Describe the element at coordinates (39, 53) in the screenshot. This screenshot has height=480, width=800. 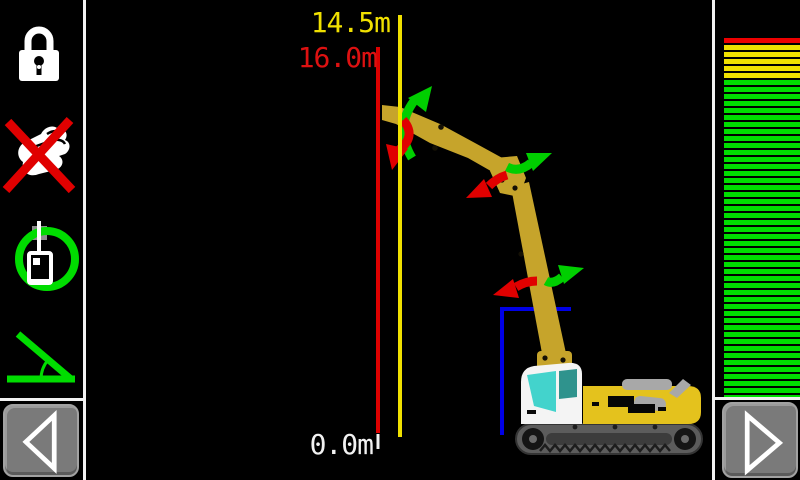
I see `lock-icon` at that location.